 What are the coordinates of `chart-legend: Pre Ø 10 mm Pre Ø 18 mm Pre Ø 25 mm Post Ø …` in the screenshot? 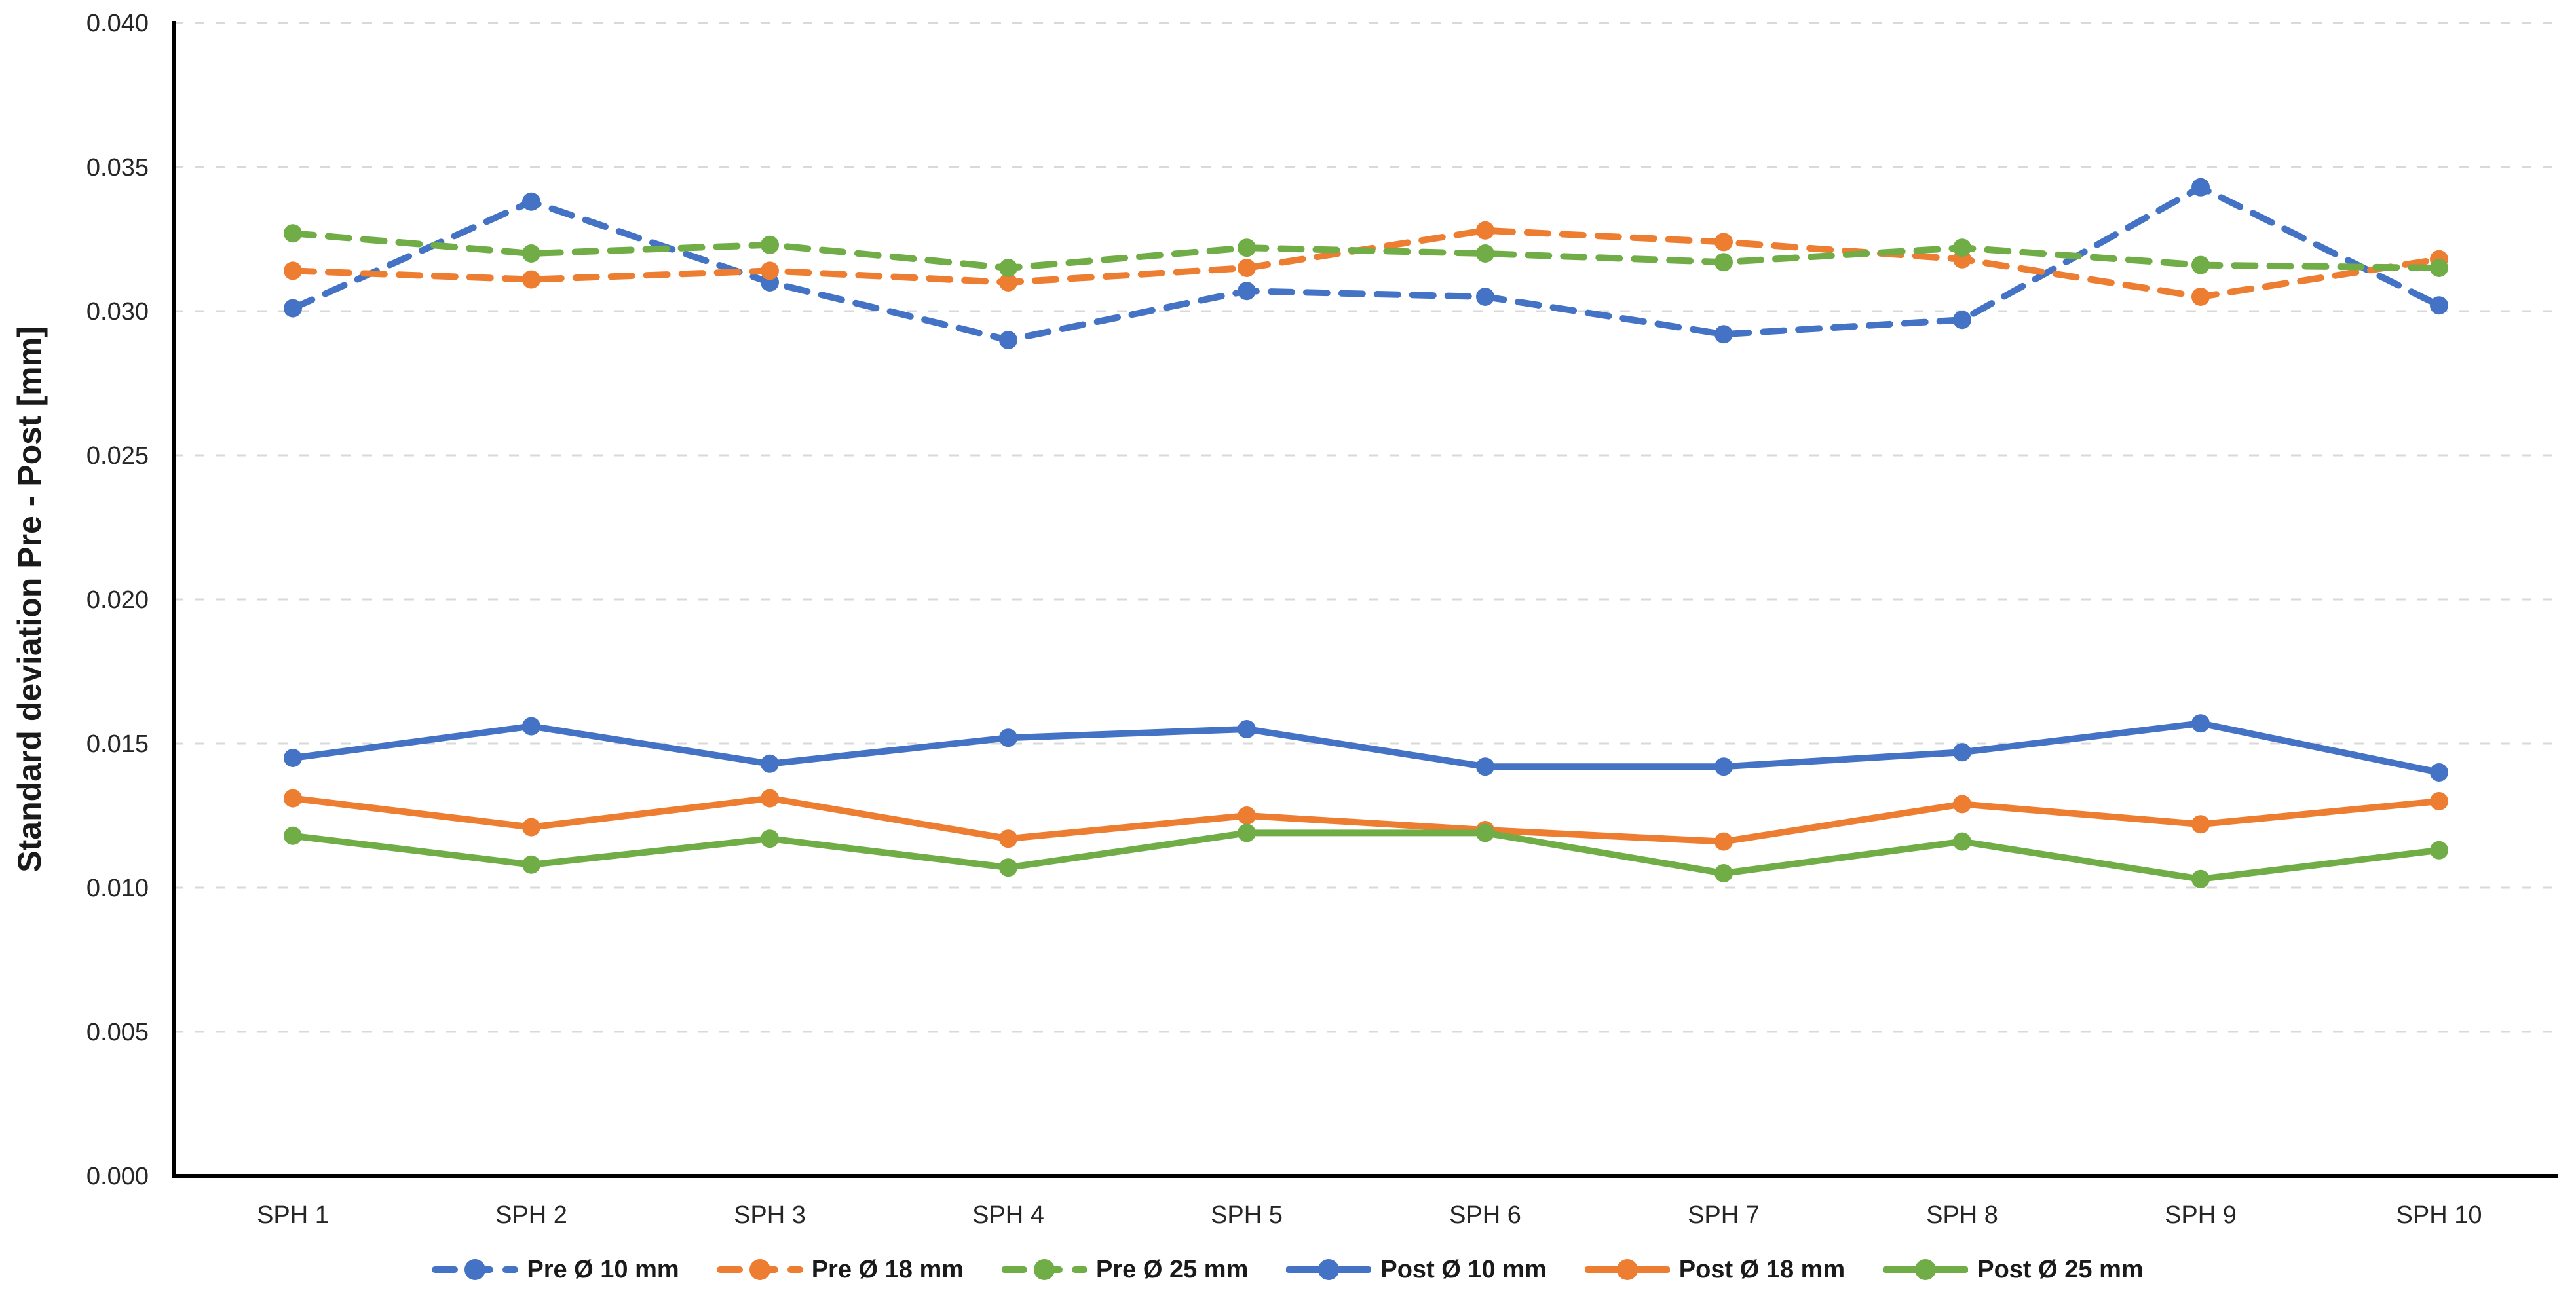 It's located at (1288, 1270).